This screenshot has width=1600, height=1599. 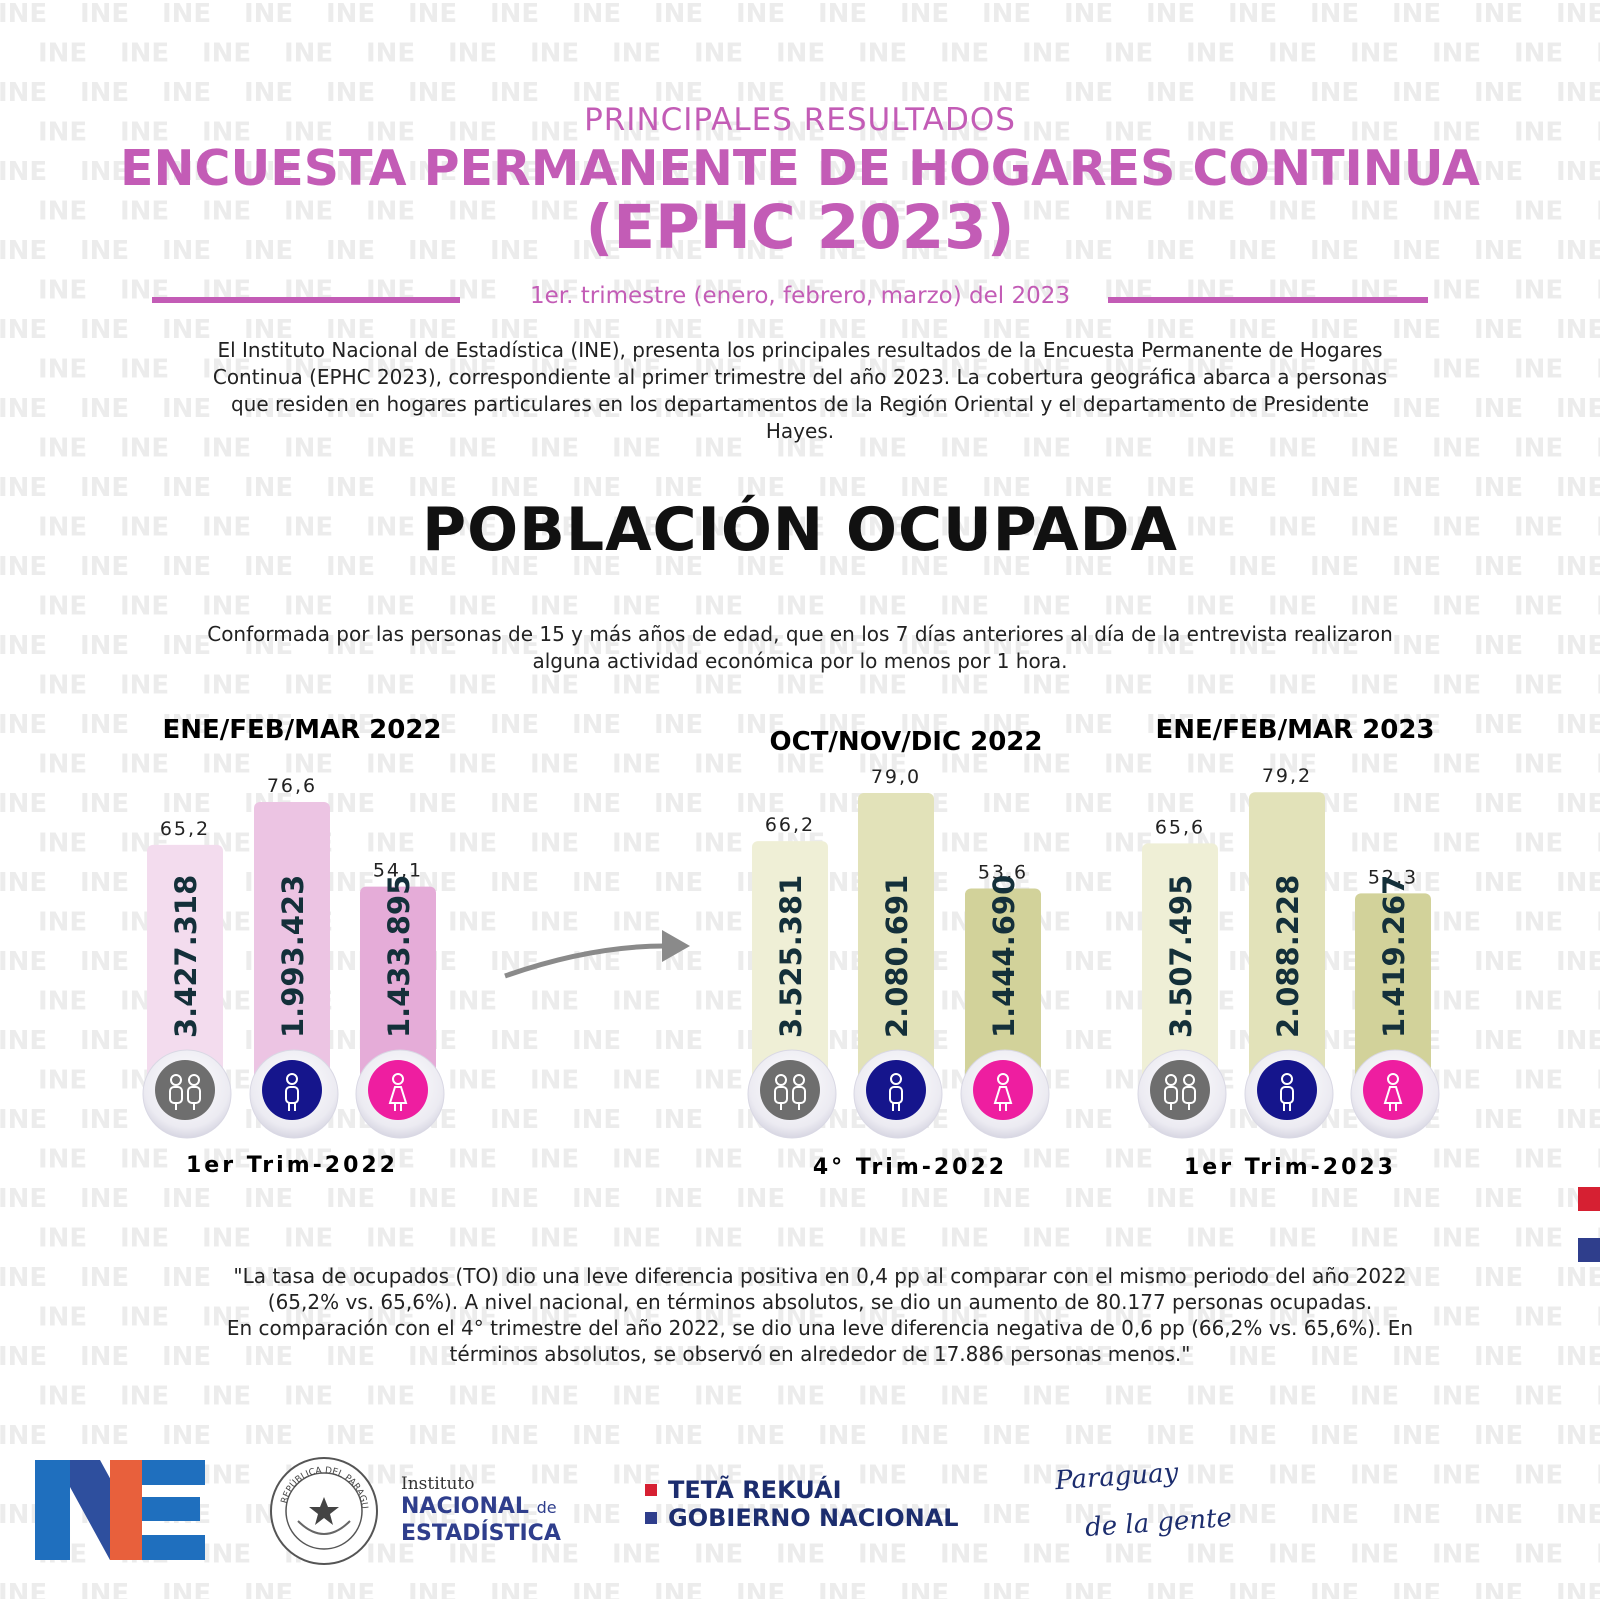 What do you see at coordinates (292, 1165) in the screenshot?
I see `quarter-label: 1er Trim-2022` at bounding box center [292, 1165].